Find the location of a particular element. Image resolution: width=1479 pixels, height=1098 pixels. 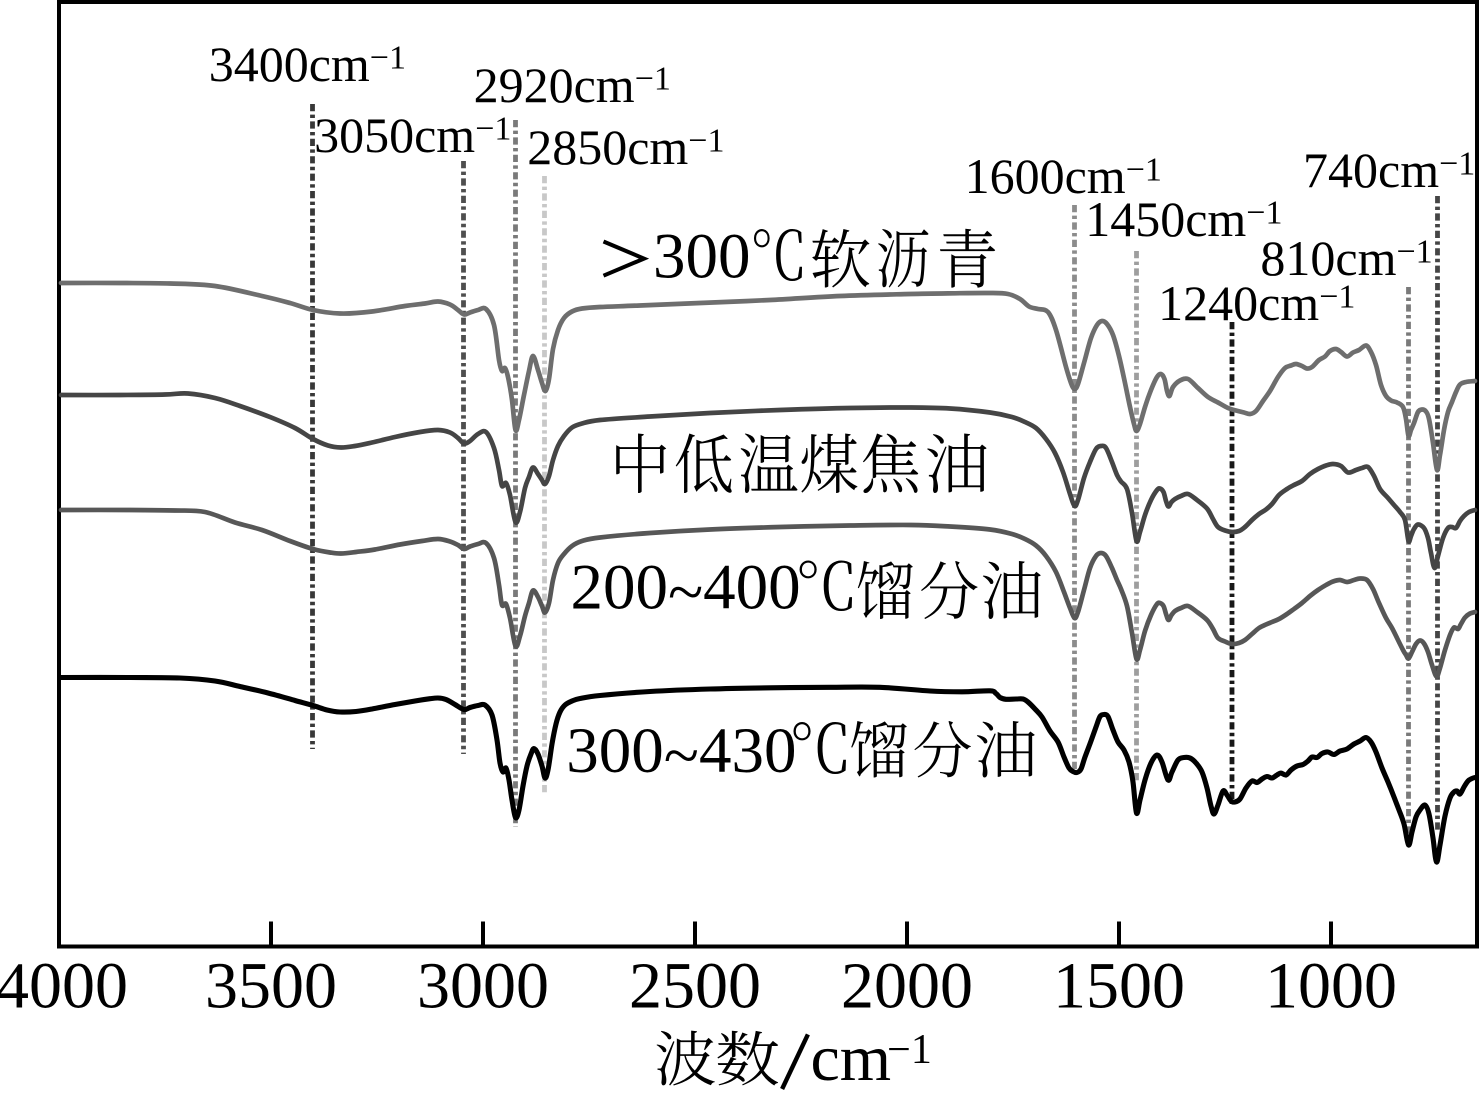

svg-text: 300 is located at coordinates (702, 256).